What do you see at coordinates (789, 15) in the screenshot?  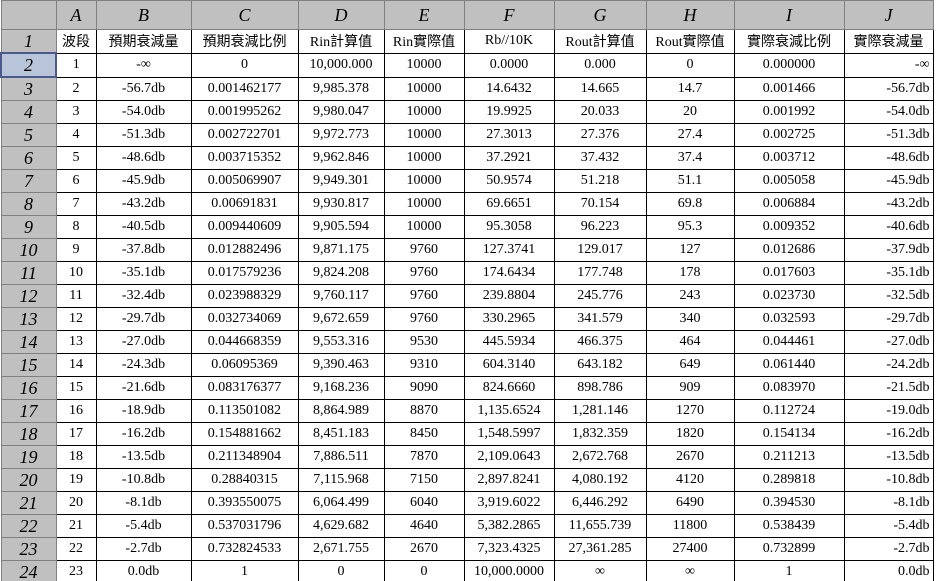 I see `column-header: I` at bounding box center [789, 15].